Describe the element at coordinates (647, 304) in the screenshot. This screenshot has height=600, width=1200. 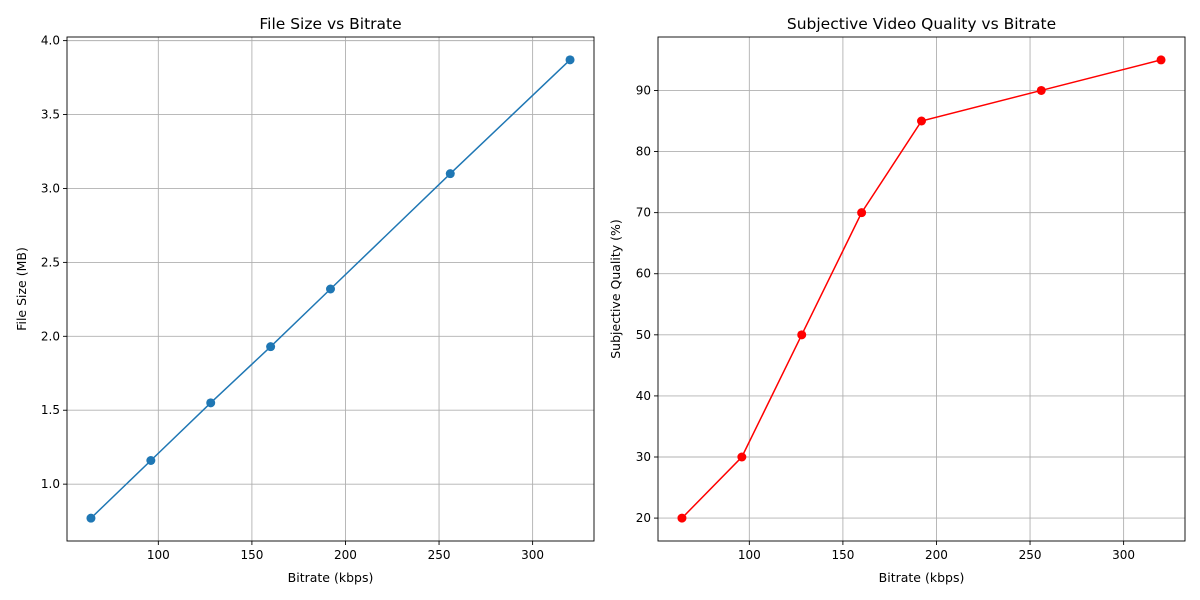
I see `y-ticks: 20 30 40 50 60 70 80 90` at that location.